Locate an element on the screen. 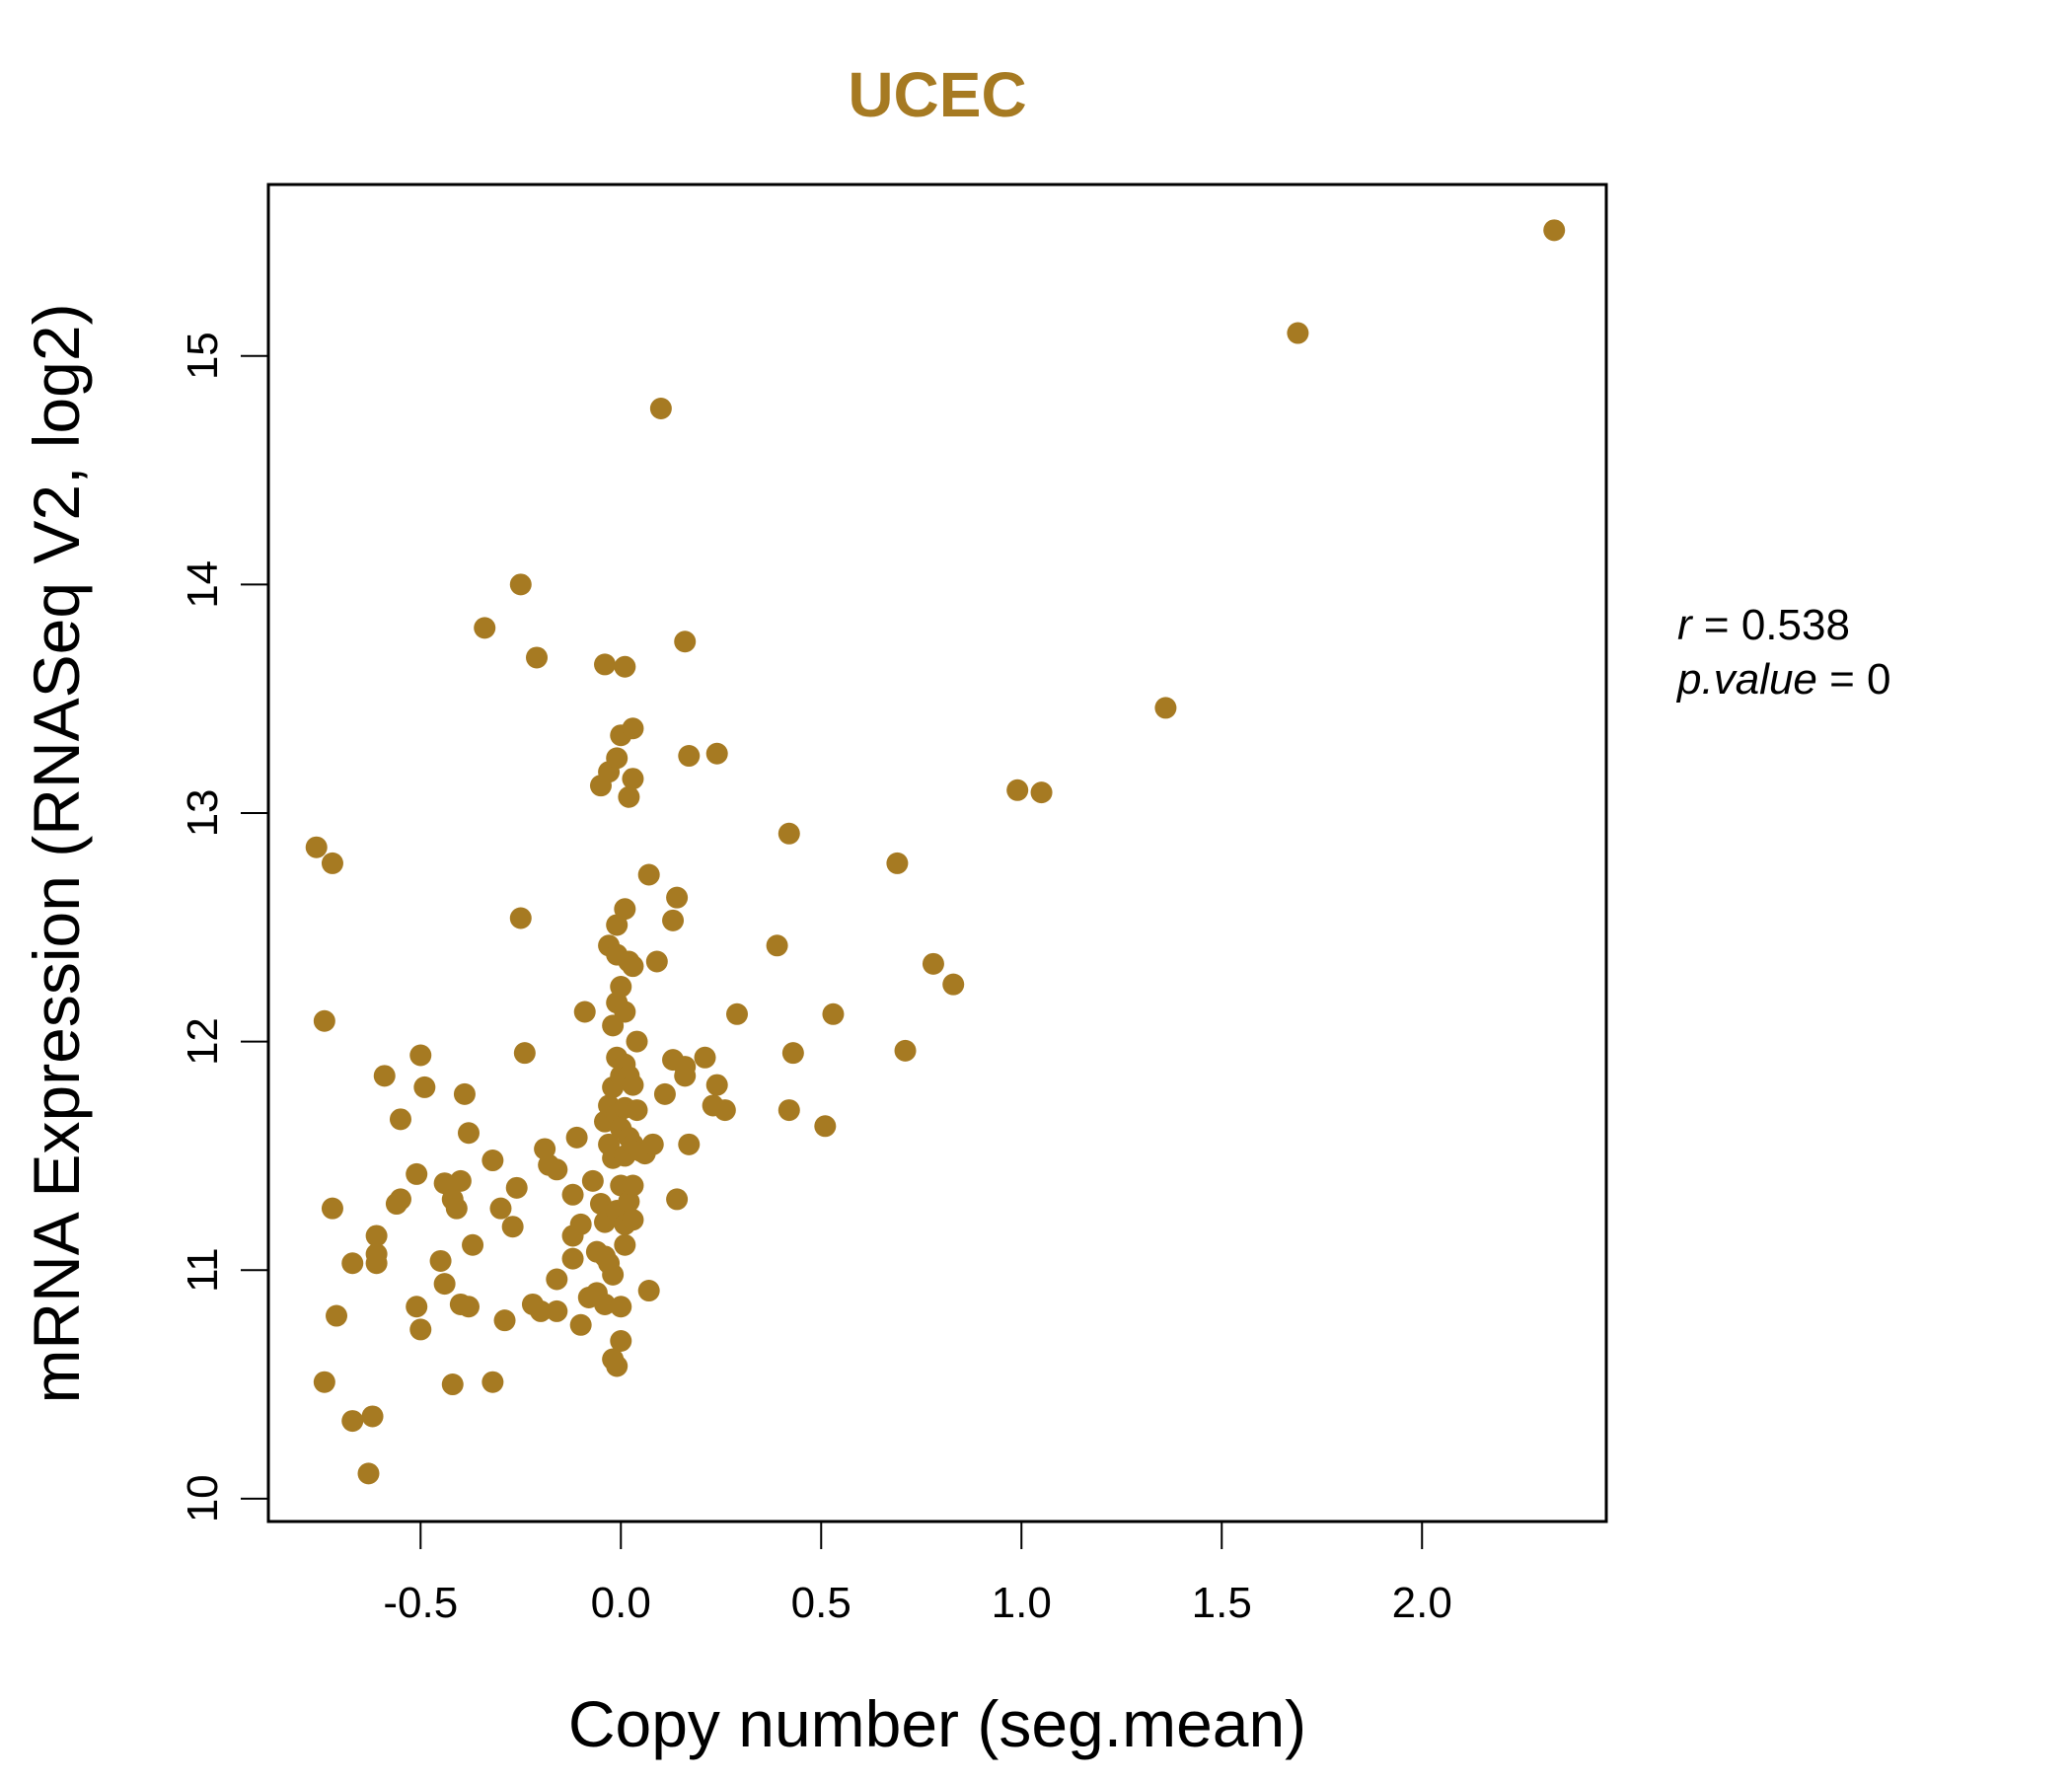 The height and width of the screenshot is (1781, 2072). r-value: 0.538 is located at coordinates (1796, 625).